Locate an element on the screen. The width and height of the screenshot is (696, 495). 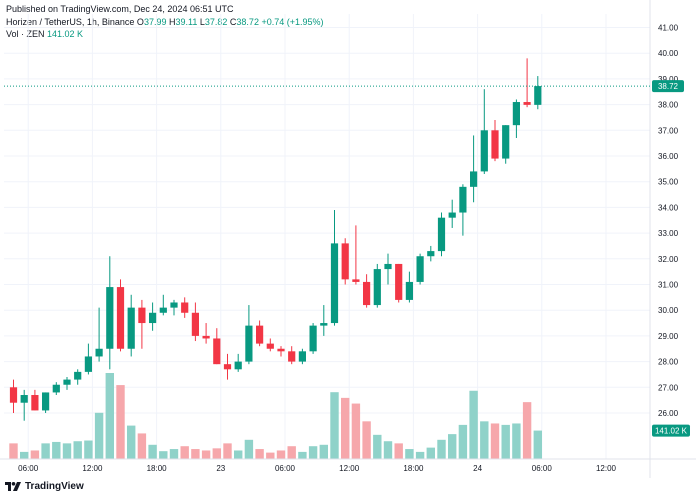
time-tick-label: 24 is located at coordinates (477, 468).